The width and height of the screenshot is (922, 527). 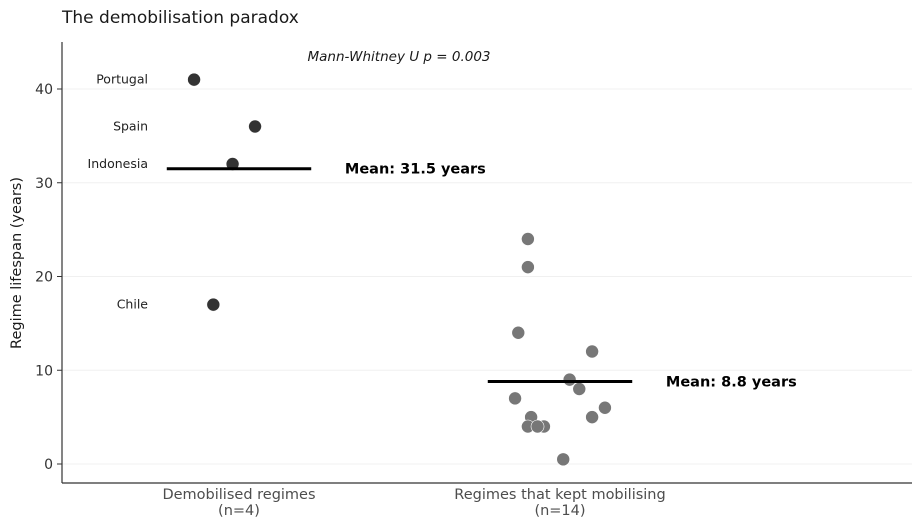 I want to click on point-label-spain: Spain, so click(x=130, y=126).